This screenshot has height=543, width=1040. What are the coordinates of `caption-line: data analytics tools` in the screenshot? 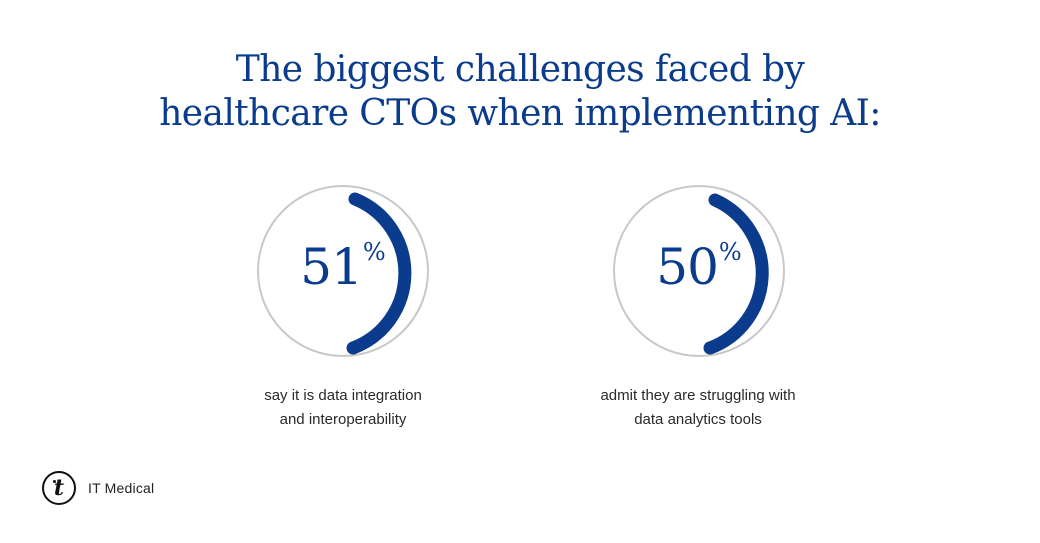 It's located at (698, 419).